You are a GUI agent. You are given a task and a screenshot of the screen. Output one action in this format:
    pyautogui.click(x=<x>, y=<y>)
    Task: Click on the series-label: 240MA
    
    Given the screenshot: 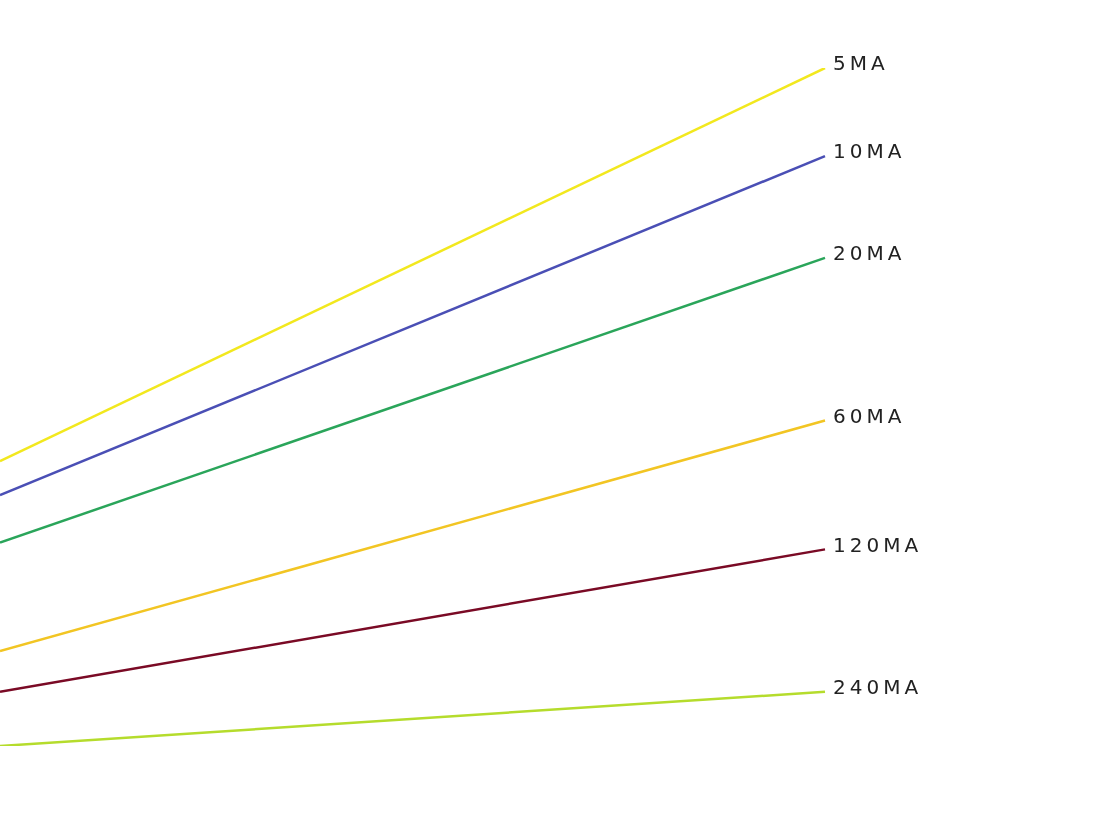 What is the action you would take?
    pyautogui.click(x=878, y=686)
    